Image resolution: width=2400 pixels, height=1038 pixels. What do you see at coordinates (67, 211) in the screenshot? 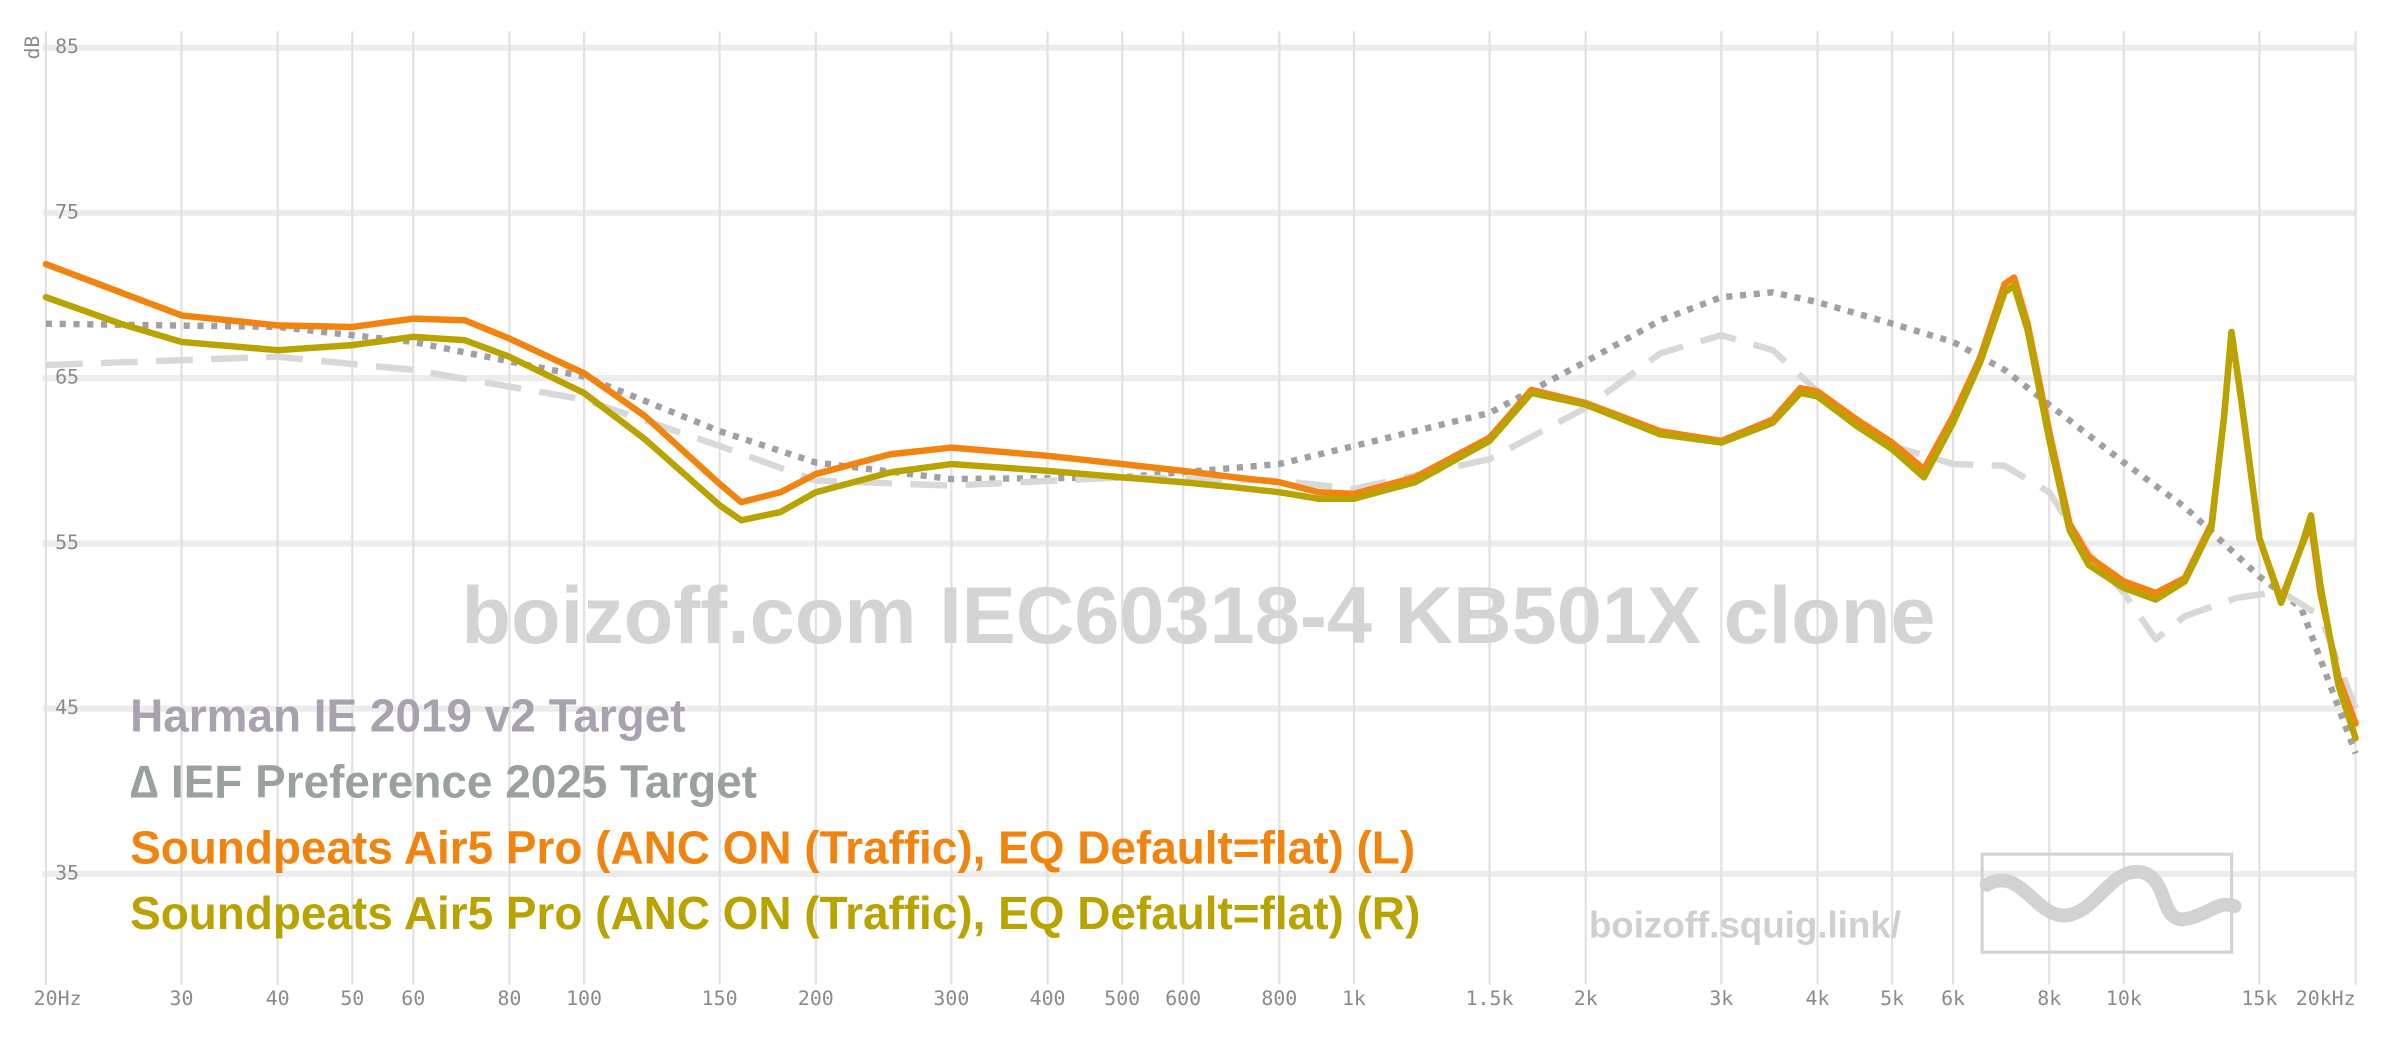
I see `y-tick-label: 75` at bounding box center [67, 211].